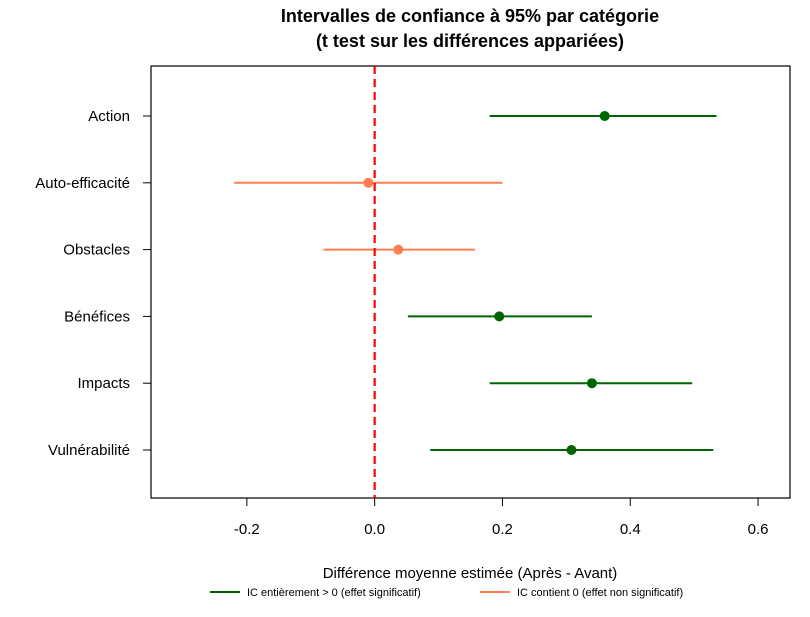 Image resolution: width=810 pixels, height=617 pixels. What do you see at coordinates (96, 250) in the screenshot?
I see `y-tick-label: Obstacles` at bounding box center [96, 250].